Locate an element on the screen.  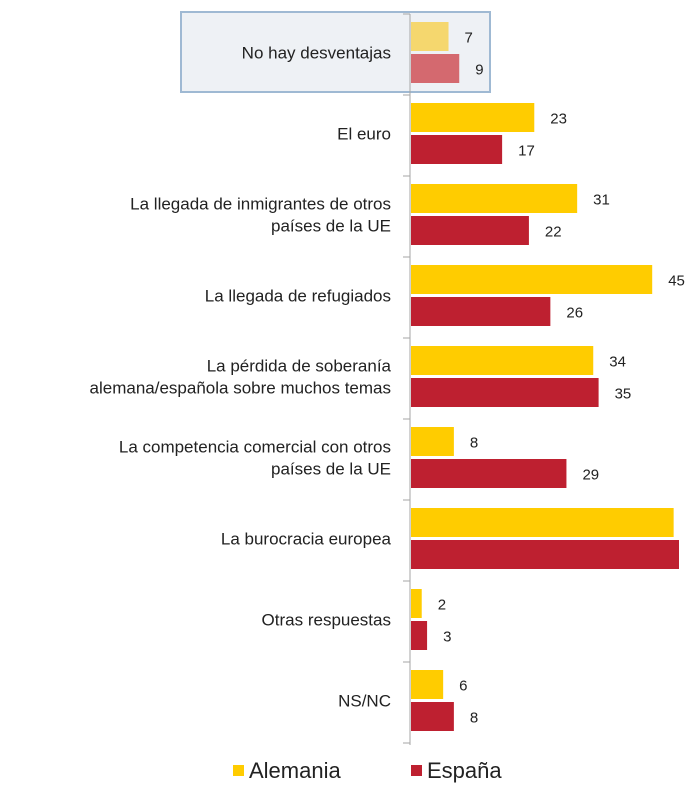
data-label: 34 is located at coordinates (617, 362).